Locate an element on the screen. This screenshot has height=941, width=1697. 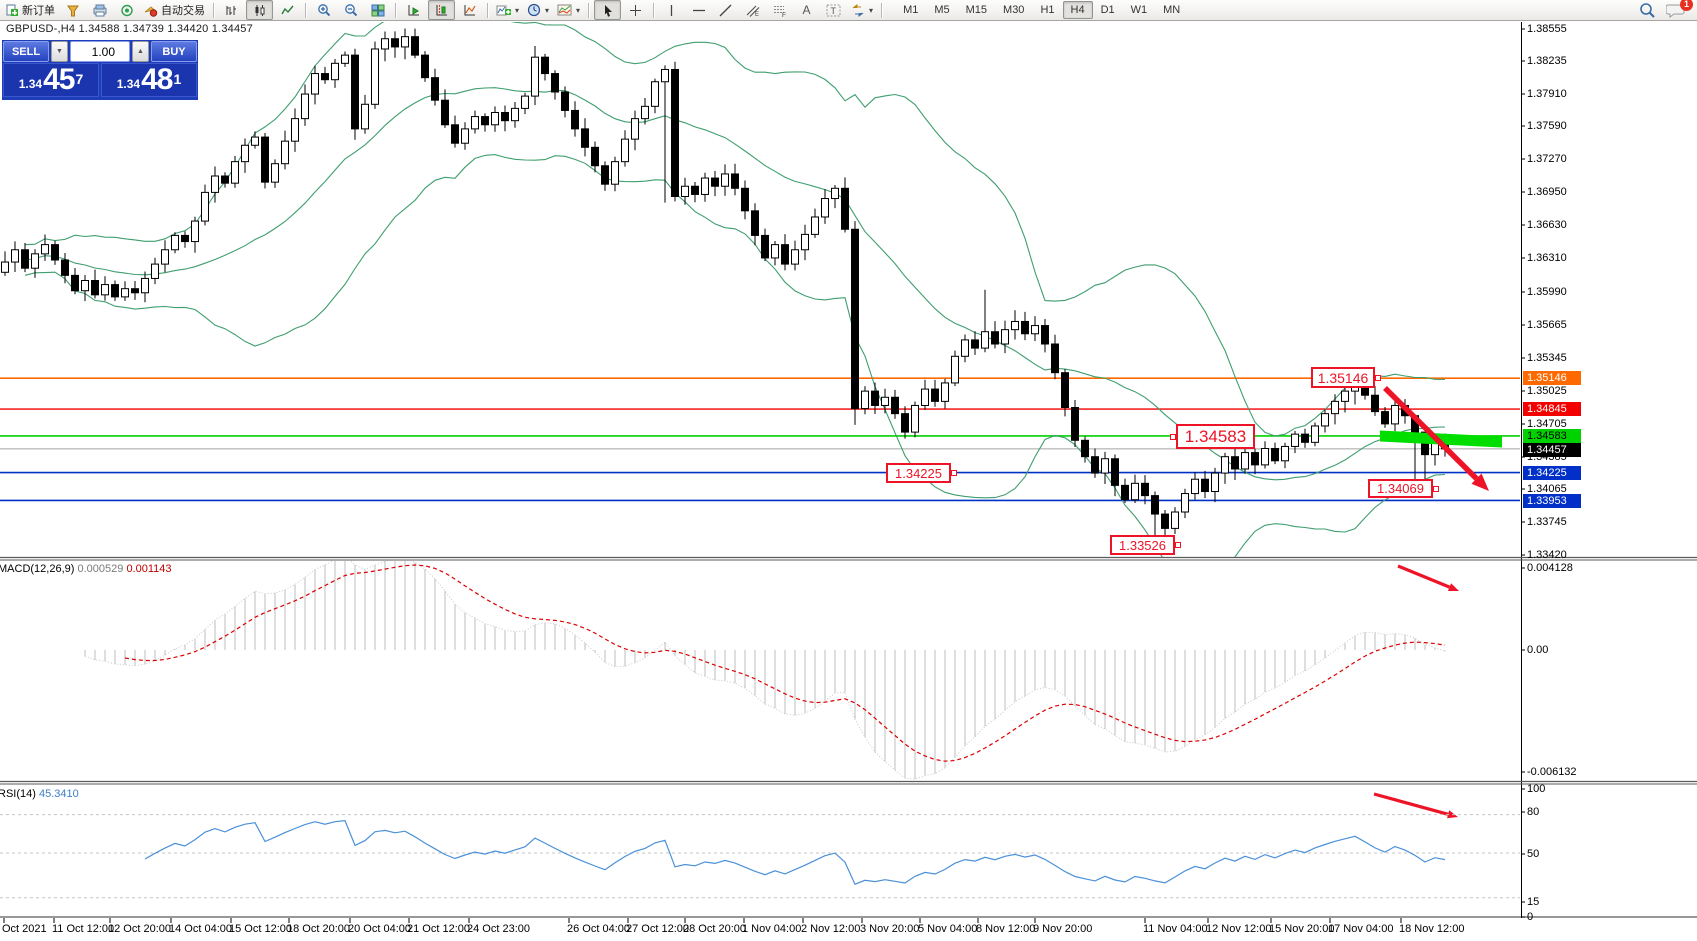
time-axis-label: 27 Oct 12:00 is located at coordinates (657, 929).